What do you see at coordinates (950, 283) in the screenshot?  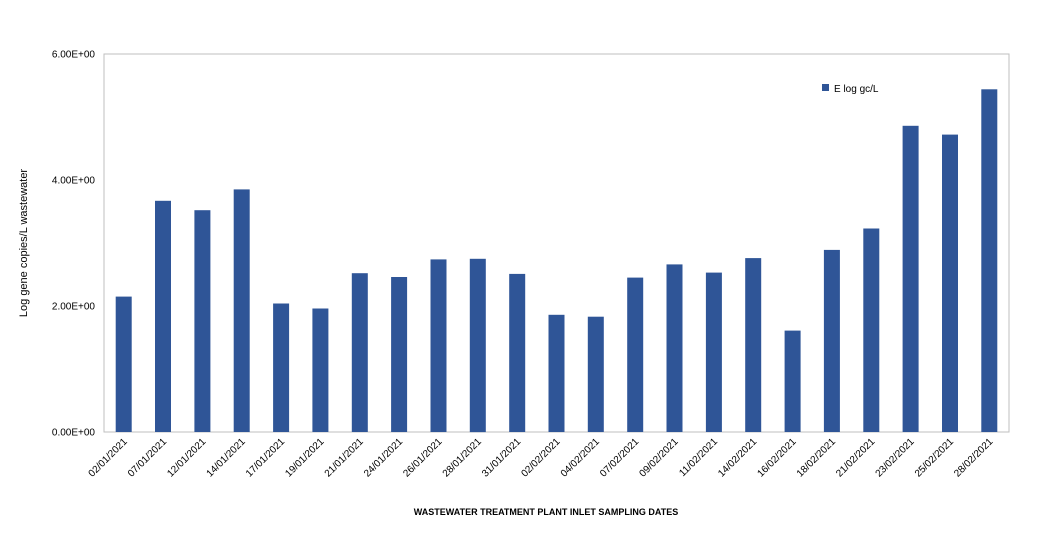 I see `bar-25/02/2021` at bounding box center [950, 283].